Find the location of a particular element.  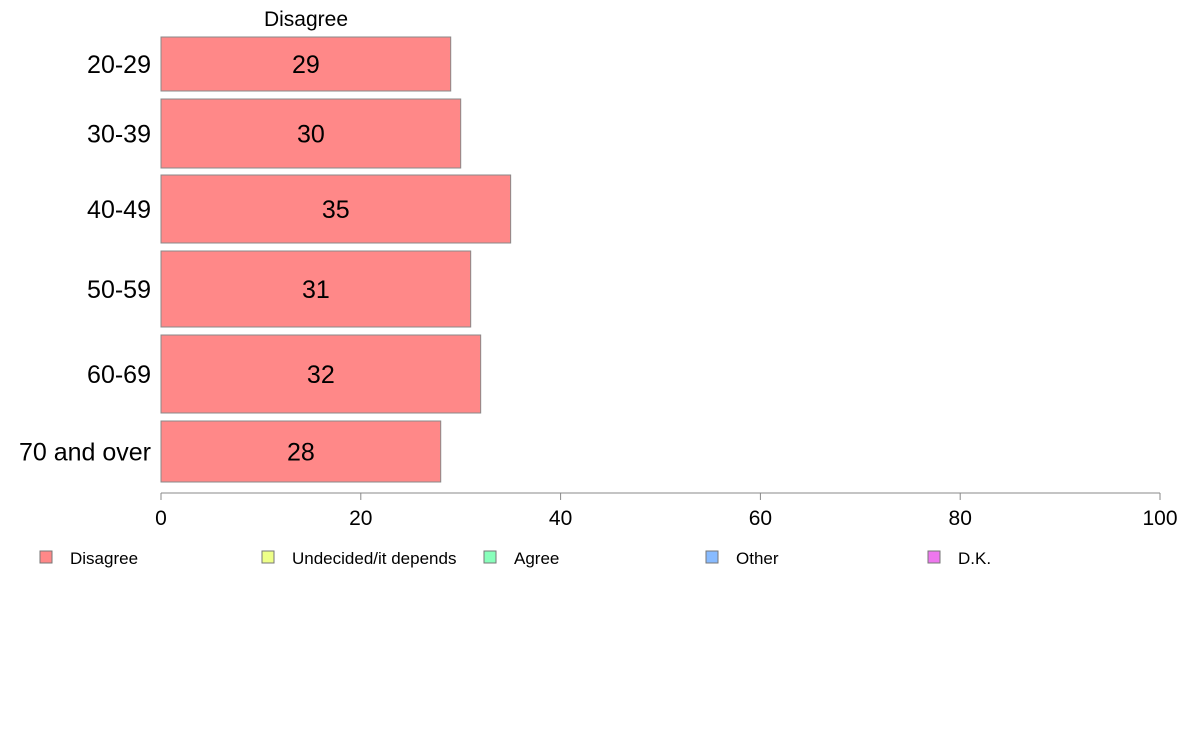

data-label: 29 is located at coordinates (306, 65).